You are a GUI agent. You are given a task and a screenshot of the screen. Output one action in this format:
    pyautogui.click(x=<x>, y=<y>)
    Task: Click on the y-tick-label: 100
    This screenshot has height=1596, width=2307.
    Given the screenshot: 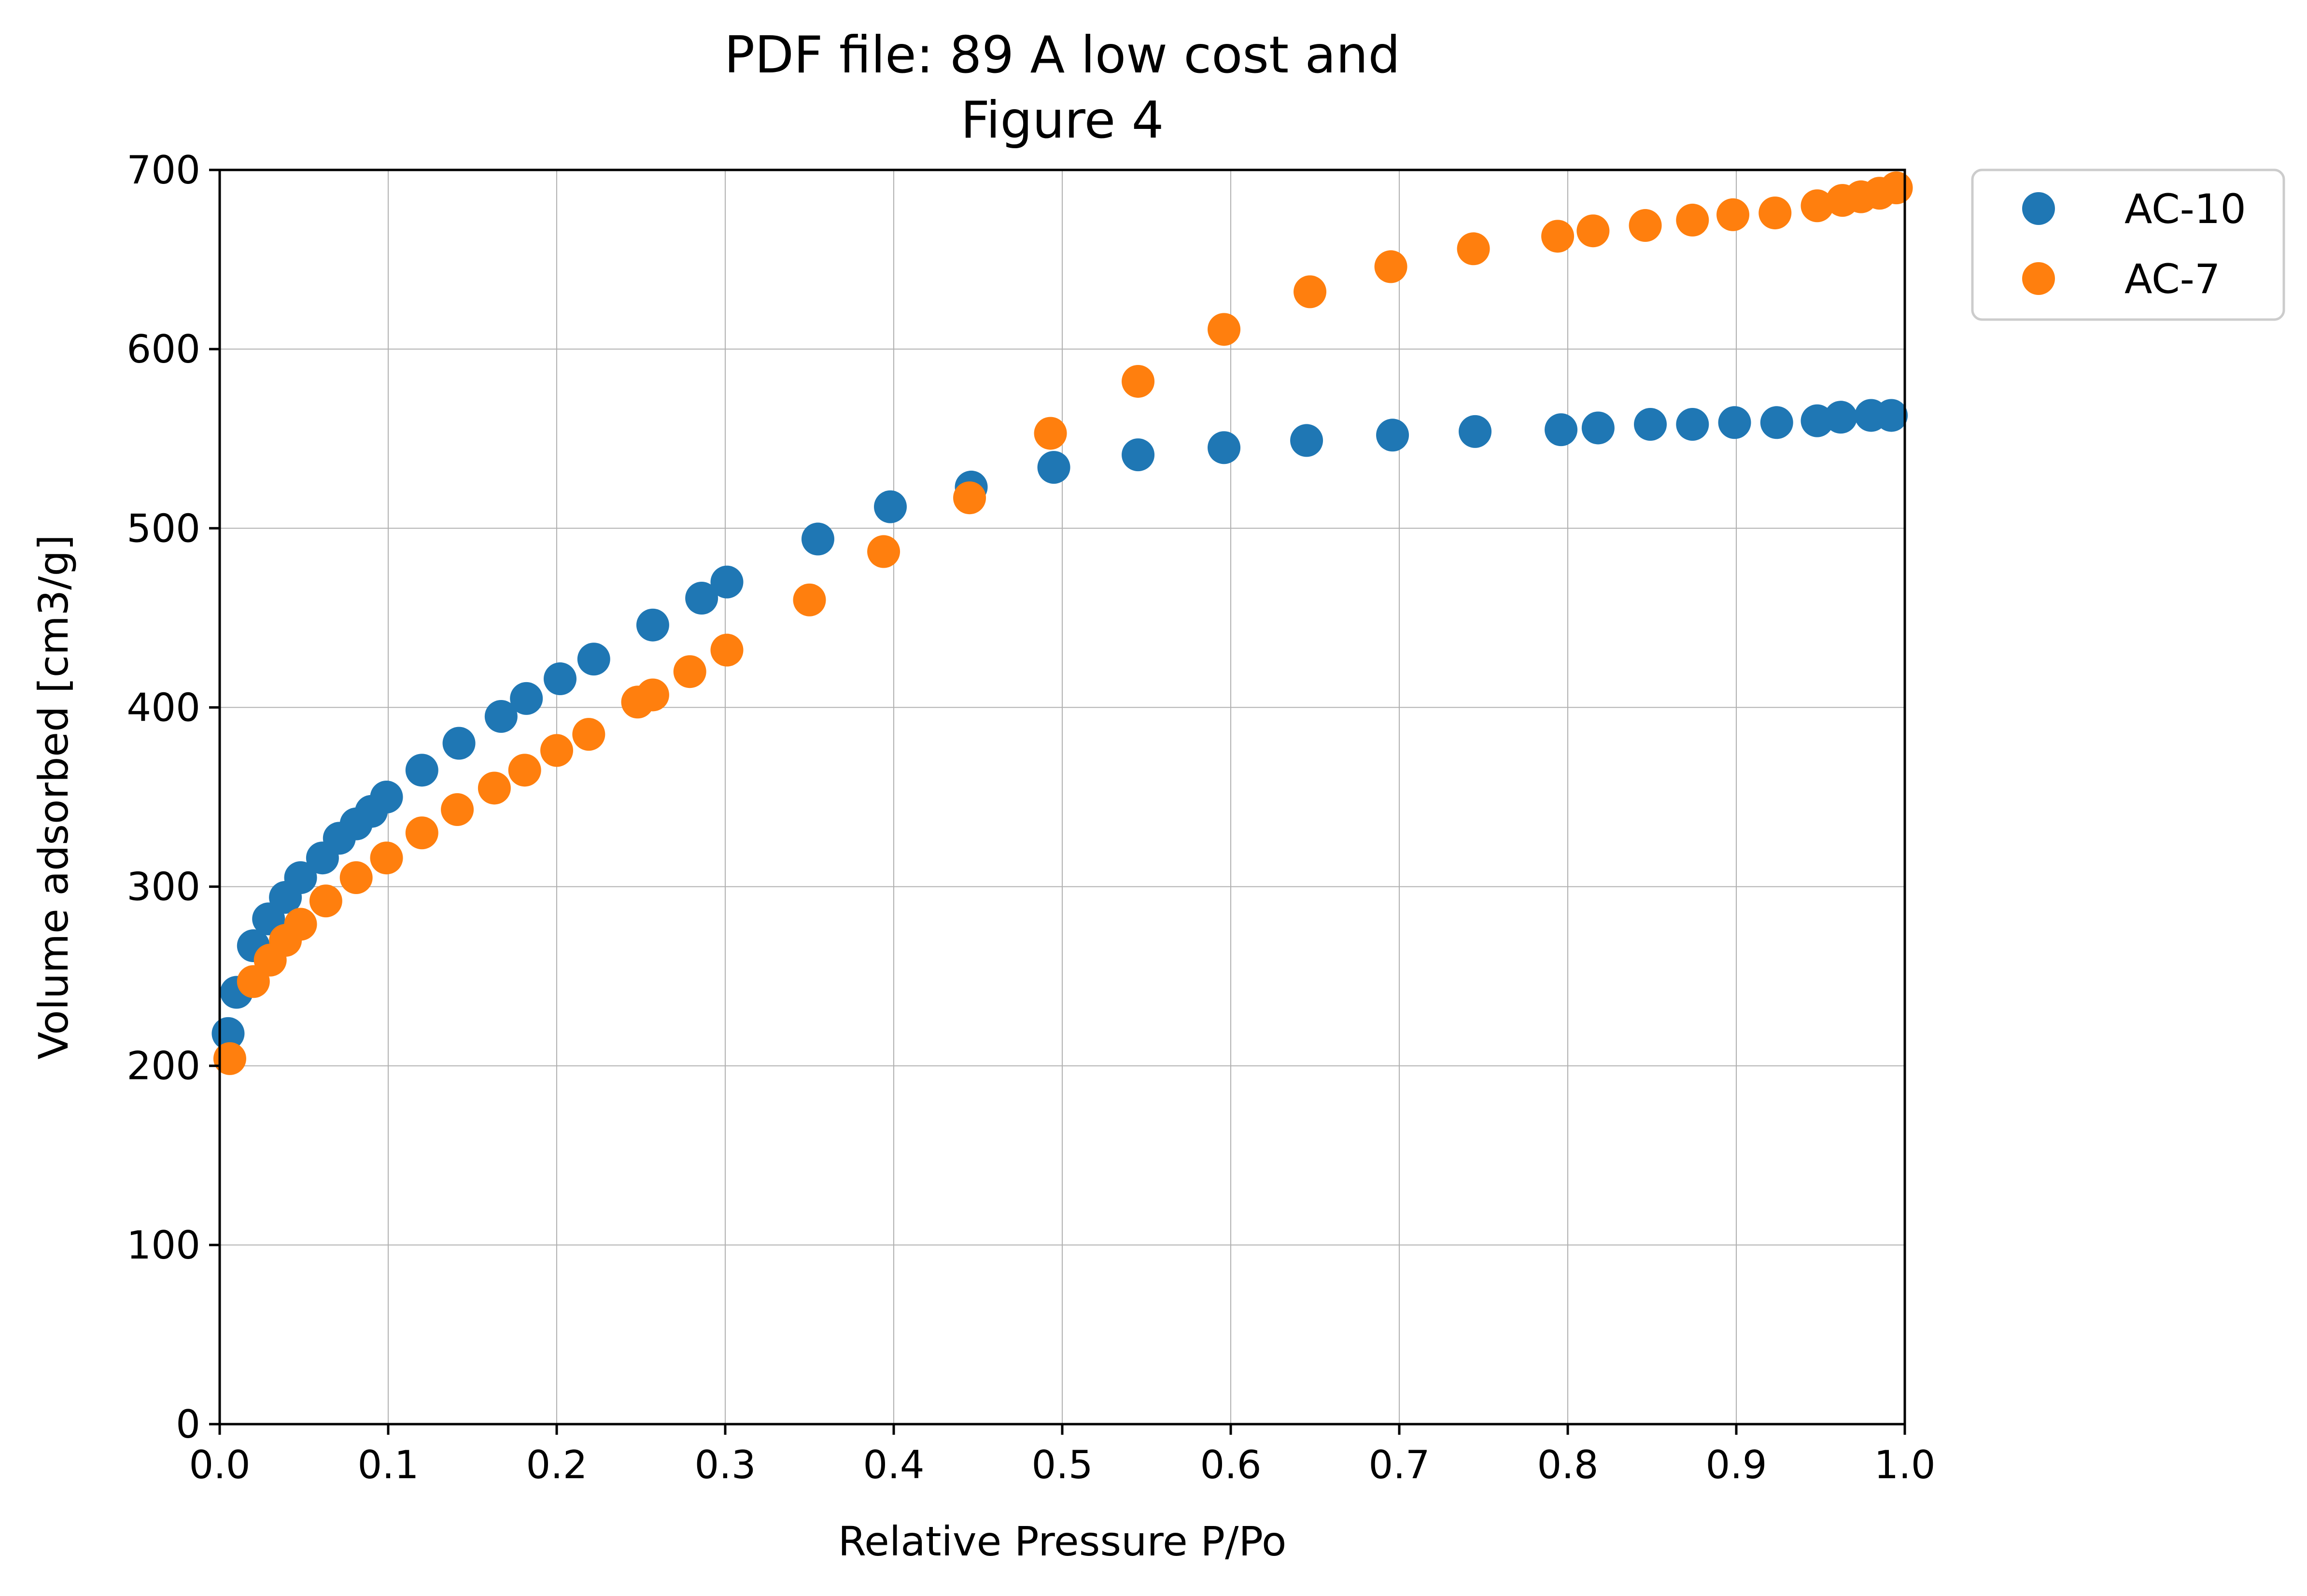 What is the action you would take?
    pyautogui.click(x=163, y=1245)
    